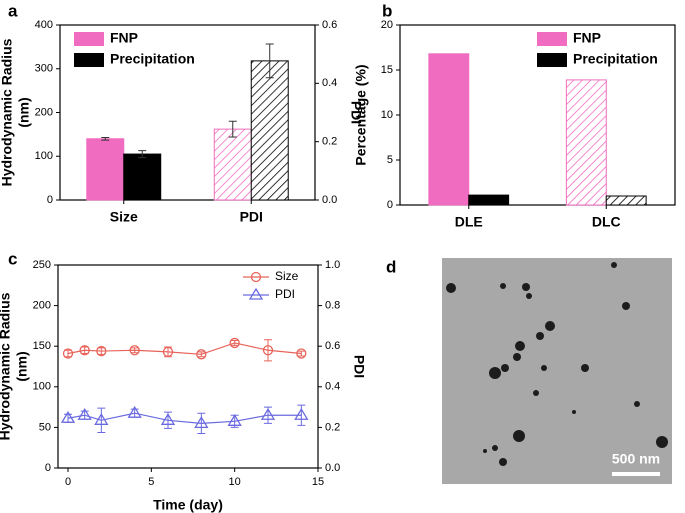 The image size is (685, 513). I want to click on panel-label: d, so click(391, 266).